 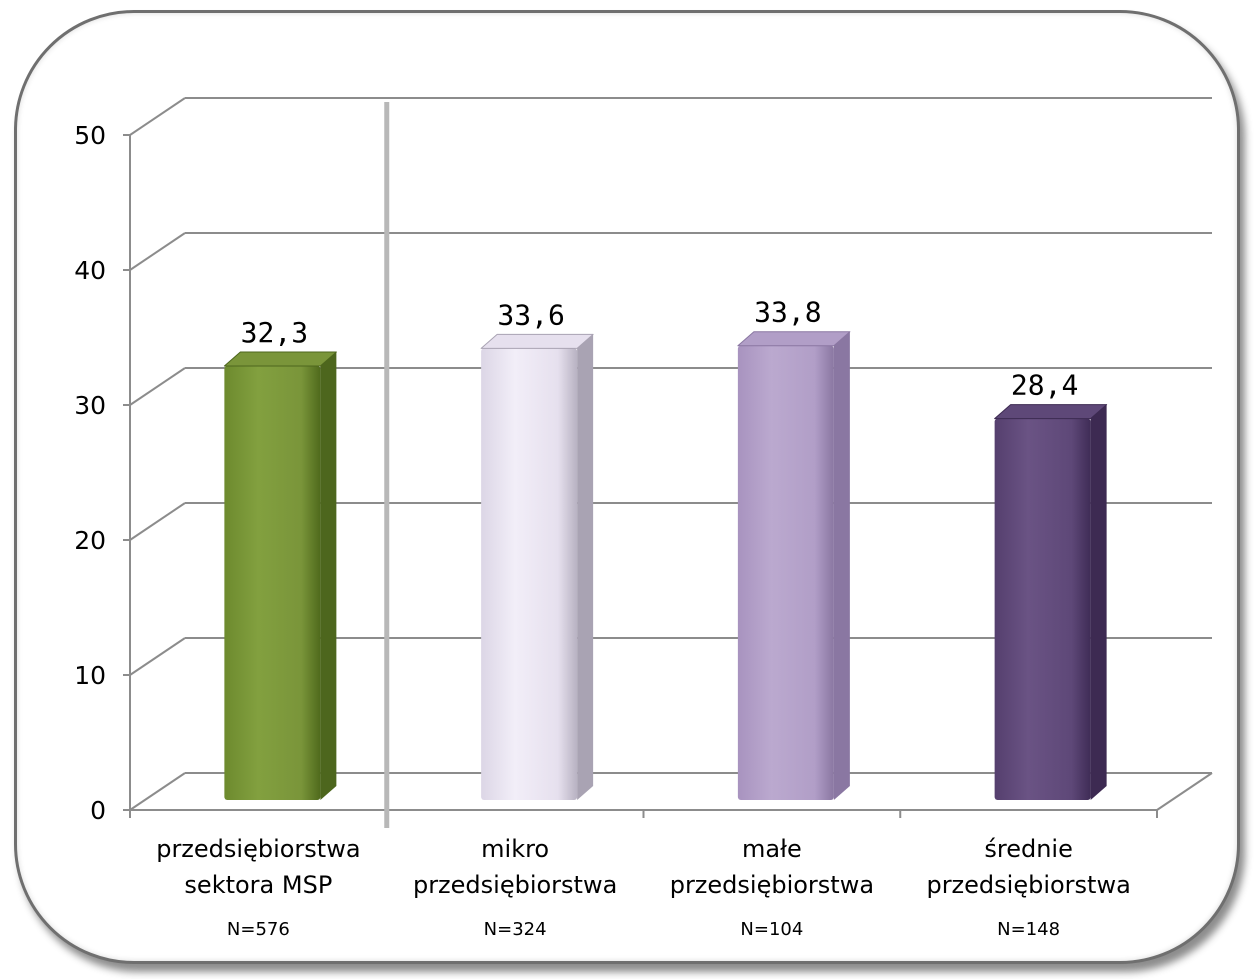 What do you see at coordinates (274, 332) in the screenshot?
I see `data-label: 32,3` at bounding box center [274, 332].